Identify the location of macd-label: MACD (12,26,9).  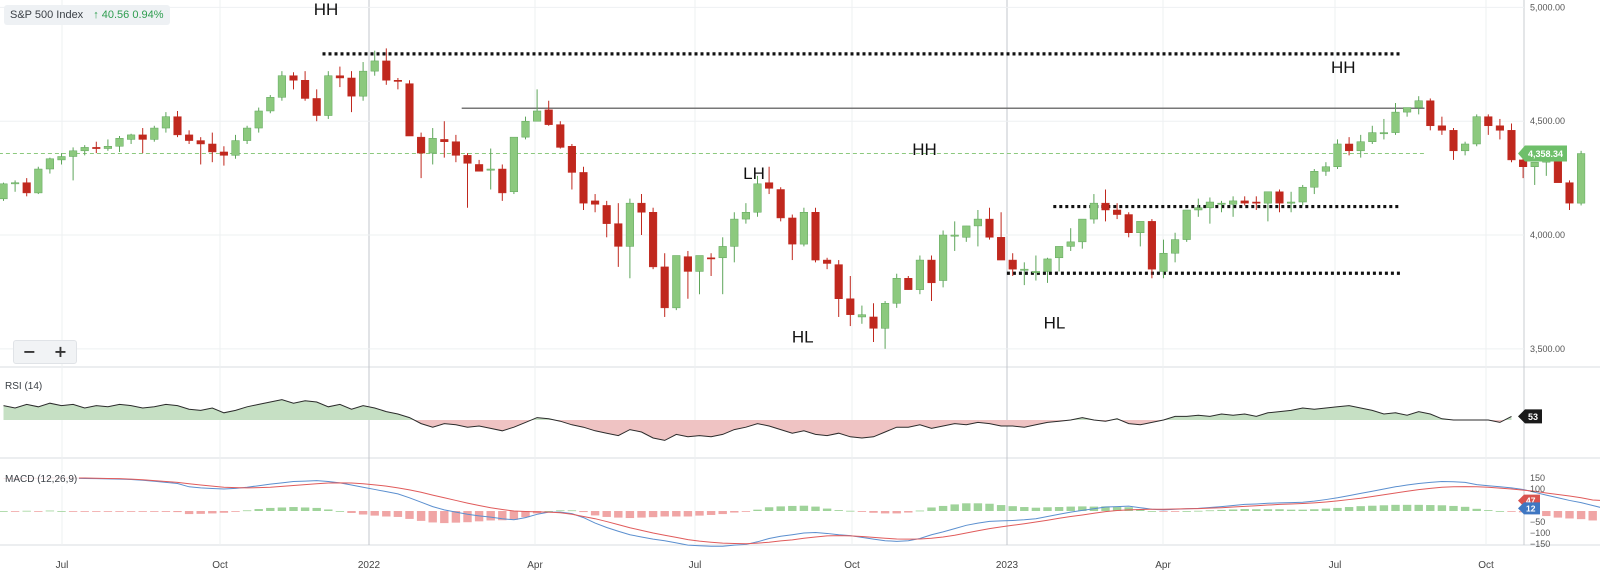
(41, 479).